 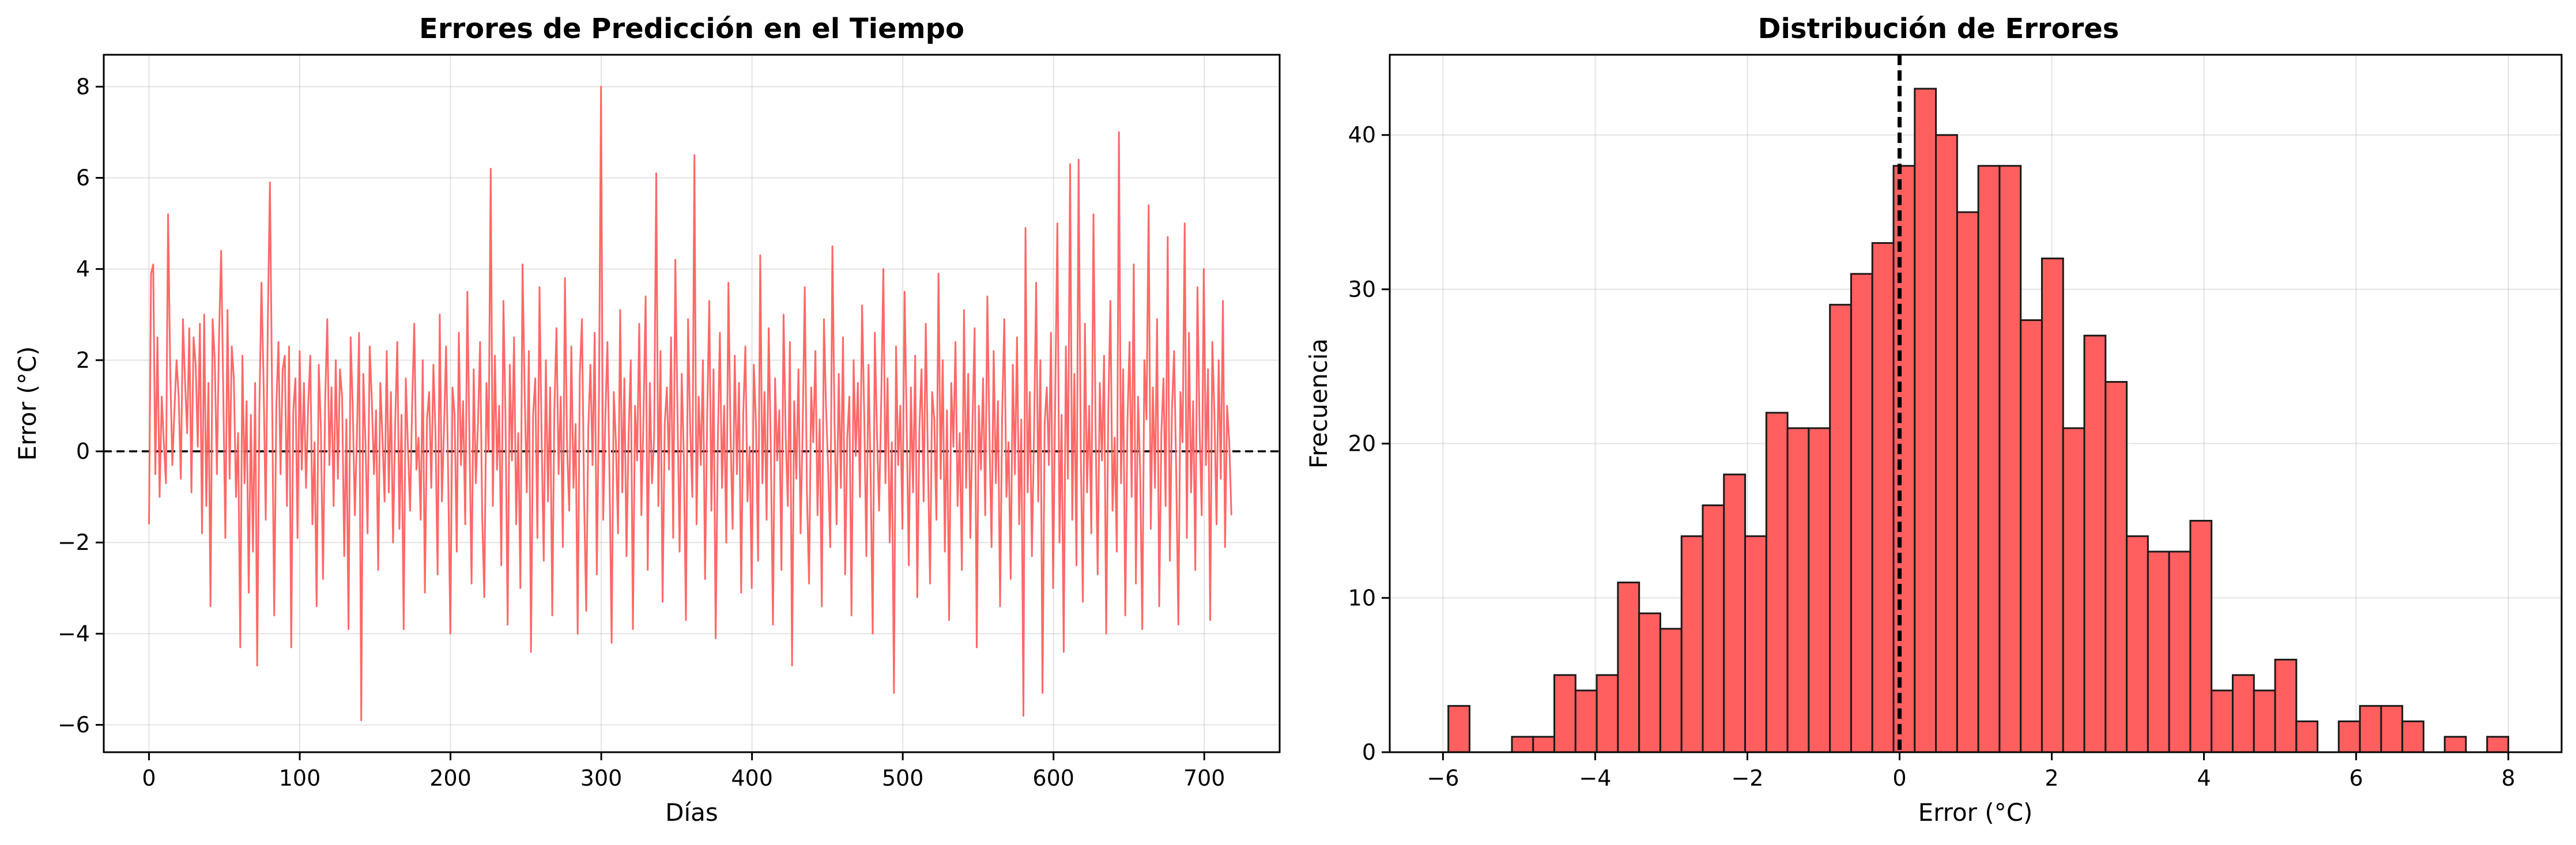 What do you see at coordinates (74, 725) in the screenshot?
I see `line-chart-y-tick-label: −6` at bounding box center [74, 725].